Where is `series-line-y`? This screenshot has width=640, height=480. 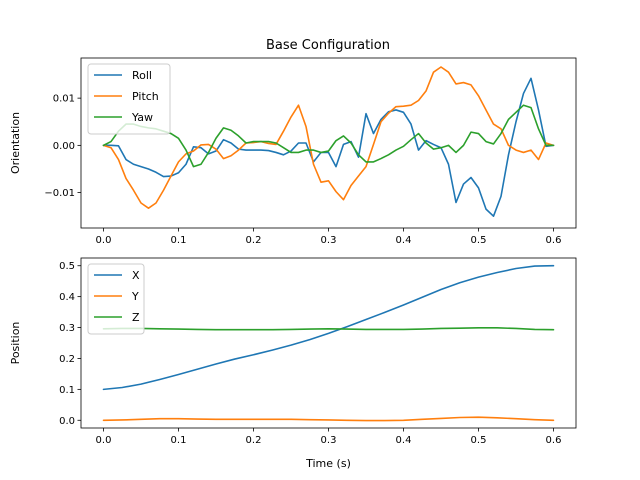
series-line-y is located at coordinates (328, 419).